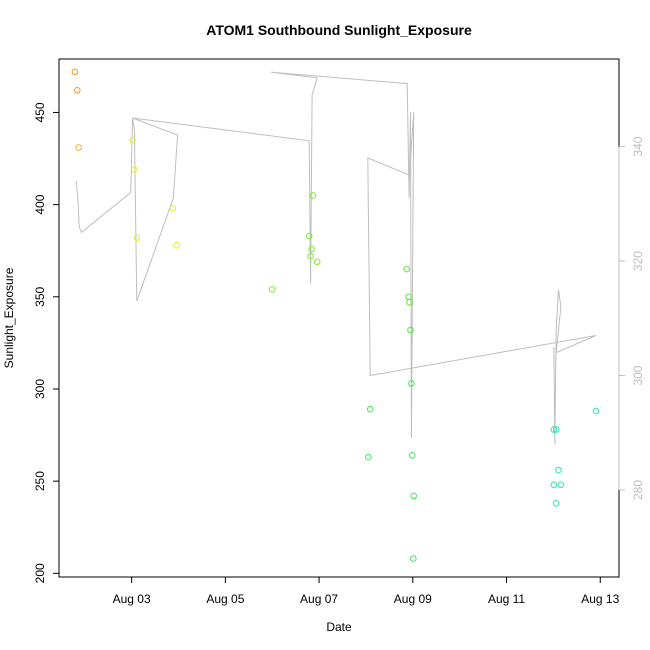 This screenshot has height=650, width=650. Describe the element at coordinates (9, 317) in the screenshot. I see `y-axis-label: Sunlight_Exposure` at that location.